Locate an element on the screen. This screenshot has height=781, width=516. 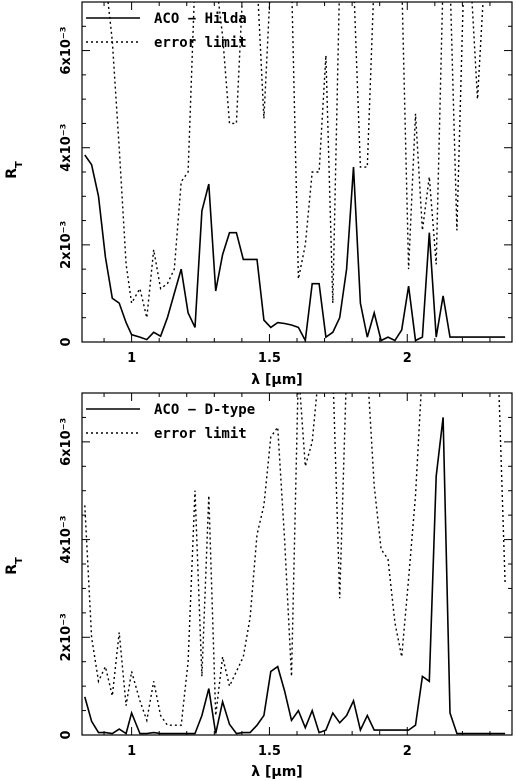
legend-label: ACO − Hilda is located at coordinates (200, 19).